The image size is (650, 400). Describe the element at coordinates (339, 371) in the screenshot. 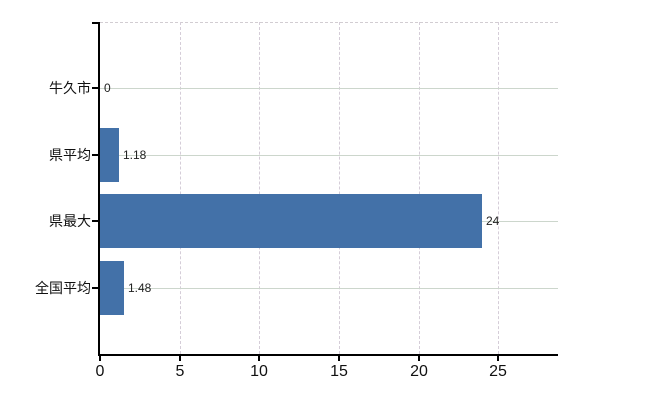

I see `x-tick-label: 15` at that location.